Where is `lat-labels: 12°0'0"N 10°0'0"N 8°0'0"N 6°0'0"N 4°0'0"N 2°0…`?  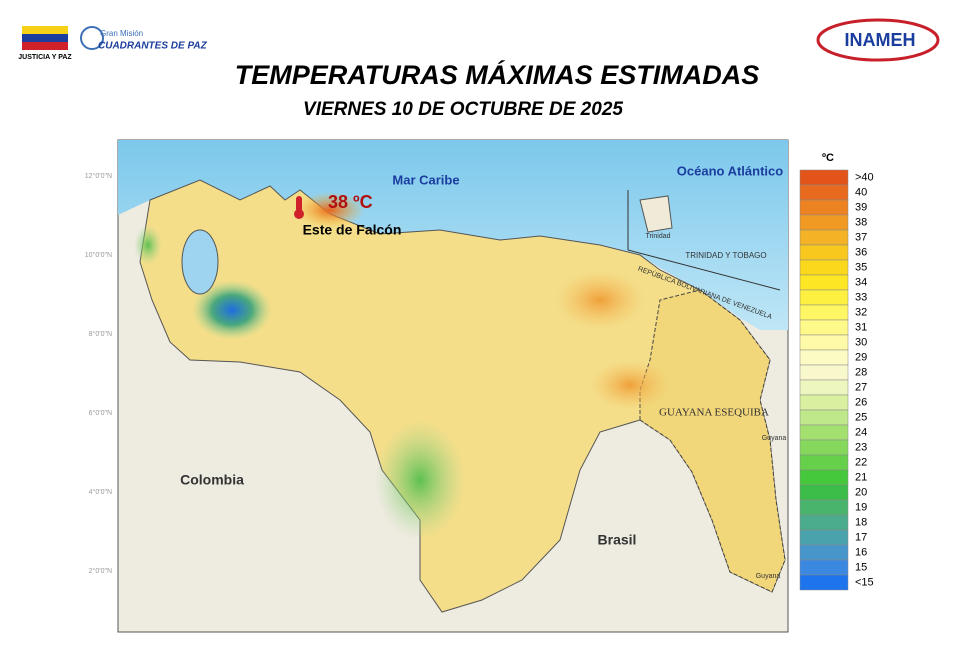
lat-labels: 12°0'0"N 10°0'0"N 8°0'0"N 6°0'0"N 4°0'0"N 2°0… is located at coordinates (98, 373).